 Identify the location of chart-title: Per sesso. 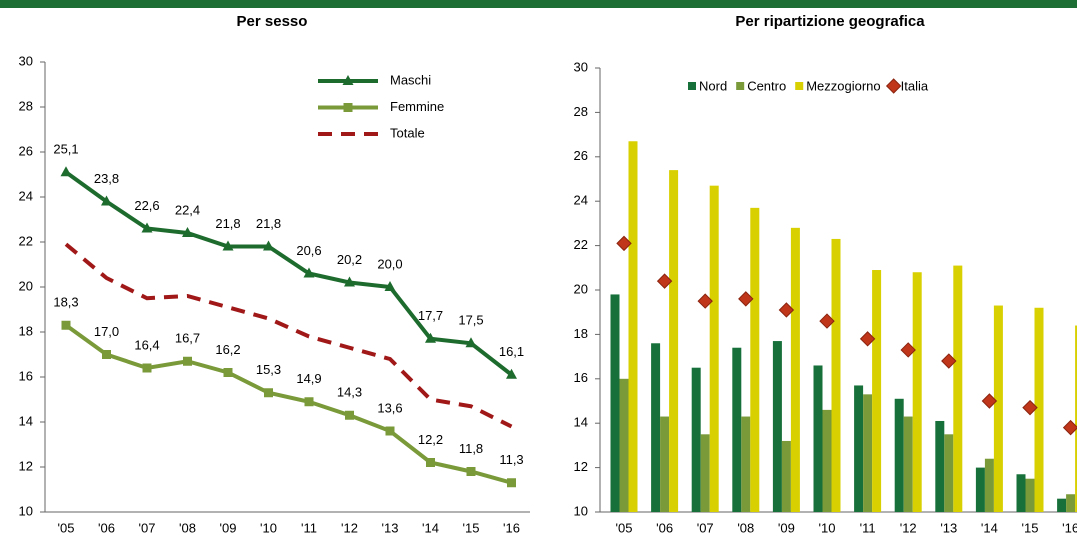
(272, 21).